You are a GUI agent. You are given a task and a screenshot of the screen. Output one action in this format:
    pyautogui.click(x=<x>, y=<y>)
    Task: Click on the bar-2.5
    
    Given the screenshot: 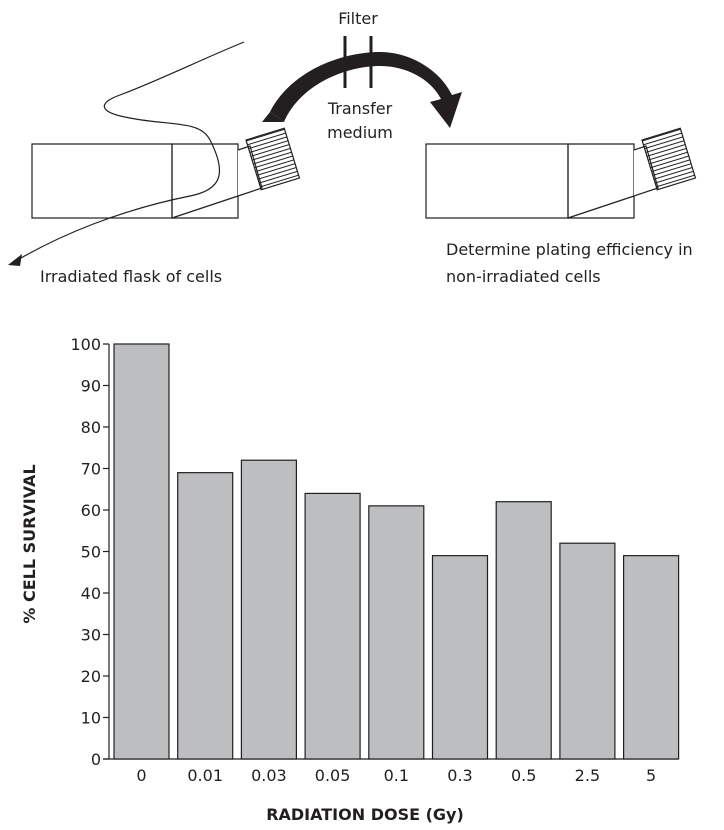 What is the action you would take?
    pyautogui.click(x=587, y=651)
    